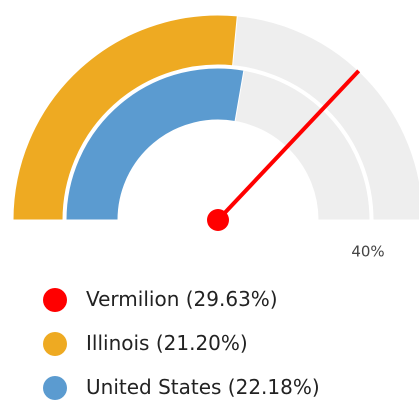 Image resolution: width=419 pixels, height=400 pixels. I want to click on legend-label: United States (22.18%), so click(203, 387).